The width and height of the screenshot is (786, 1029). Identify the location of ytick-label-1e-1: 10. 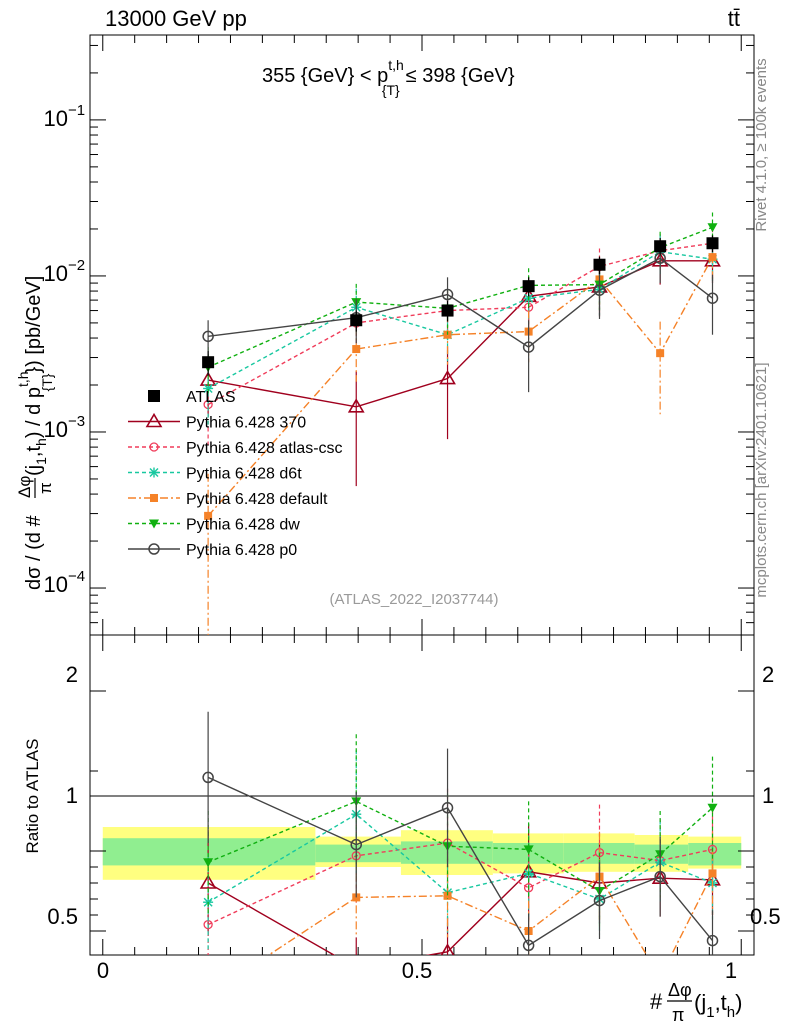
(56, 118).